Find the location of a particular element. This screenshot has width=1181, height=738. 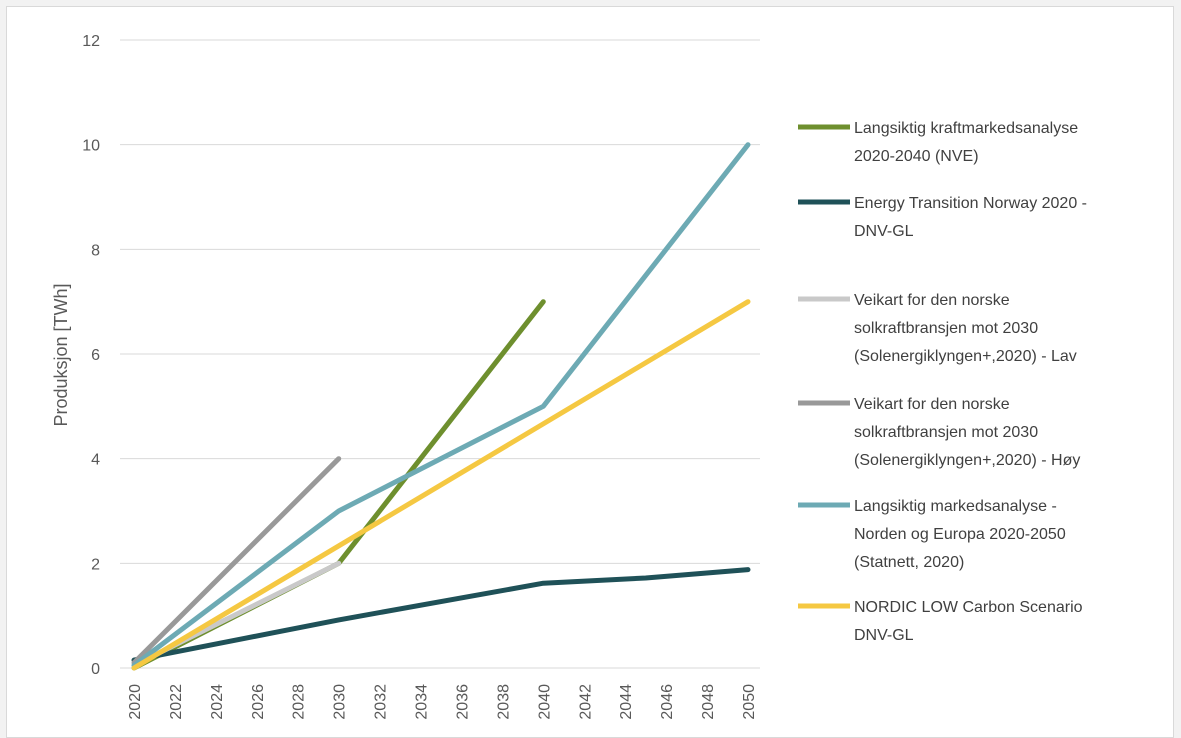

x-tick-label: 2036 is located at coordinates (462, 702).